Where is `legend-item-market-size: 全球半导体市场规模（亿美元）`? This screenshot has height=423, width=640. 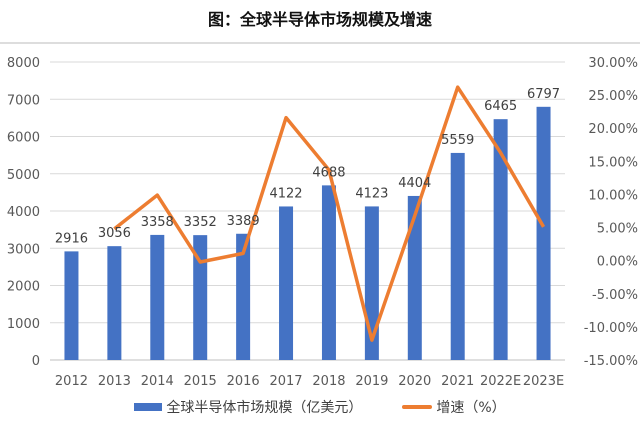
legend-item-market-size: 全球半导体市场规模（亿美元） is located at coordinates (248, 407).